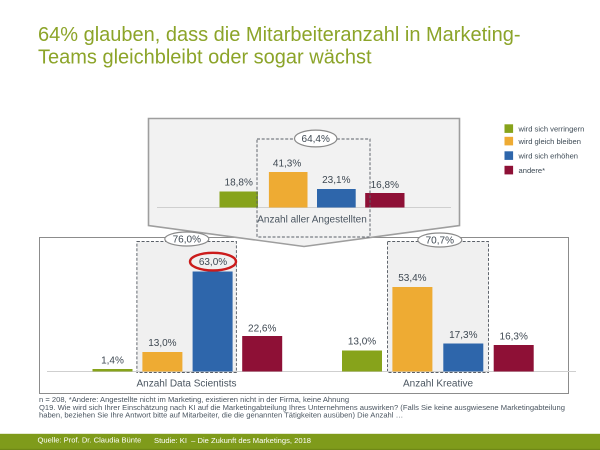  Describe the element at coordinates (186, 384) in the screenshot. I see `svg-text: Anzahl Data Scientists` at that location.